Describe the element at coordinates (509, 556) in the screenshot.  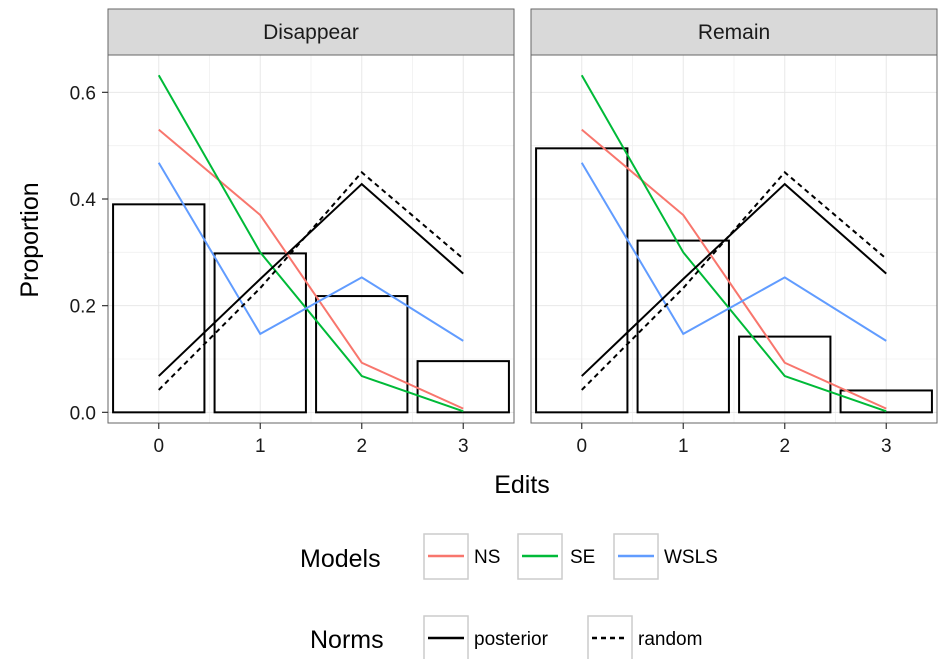
I see `legend-models: Models NS SE WSLS` at that location.